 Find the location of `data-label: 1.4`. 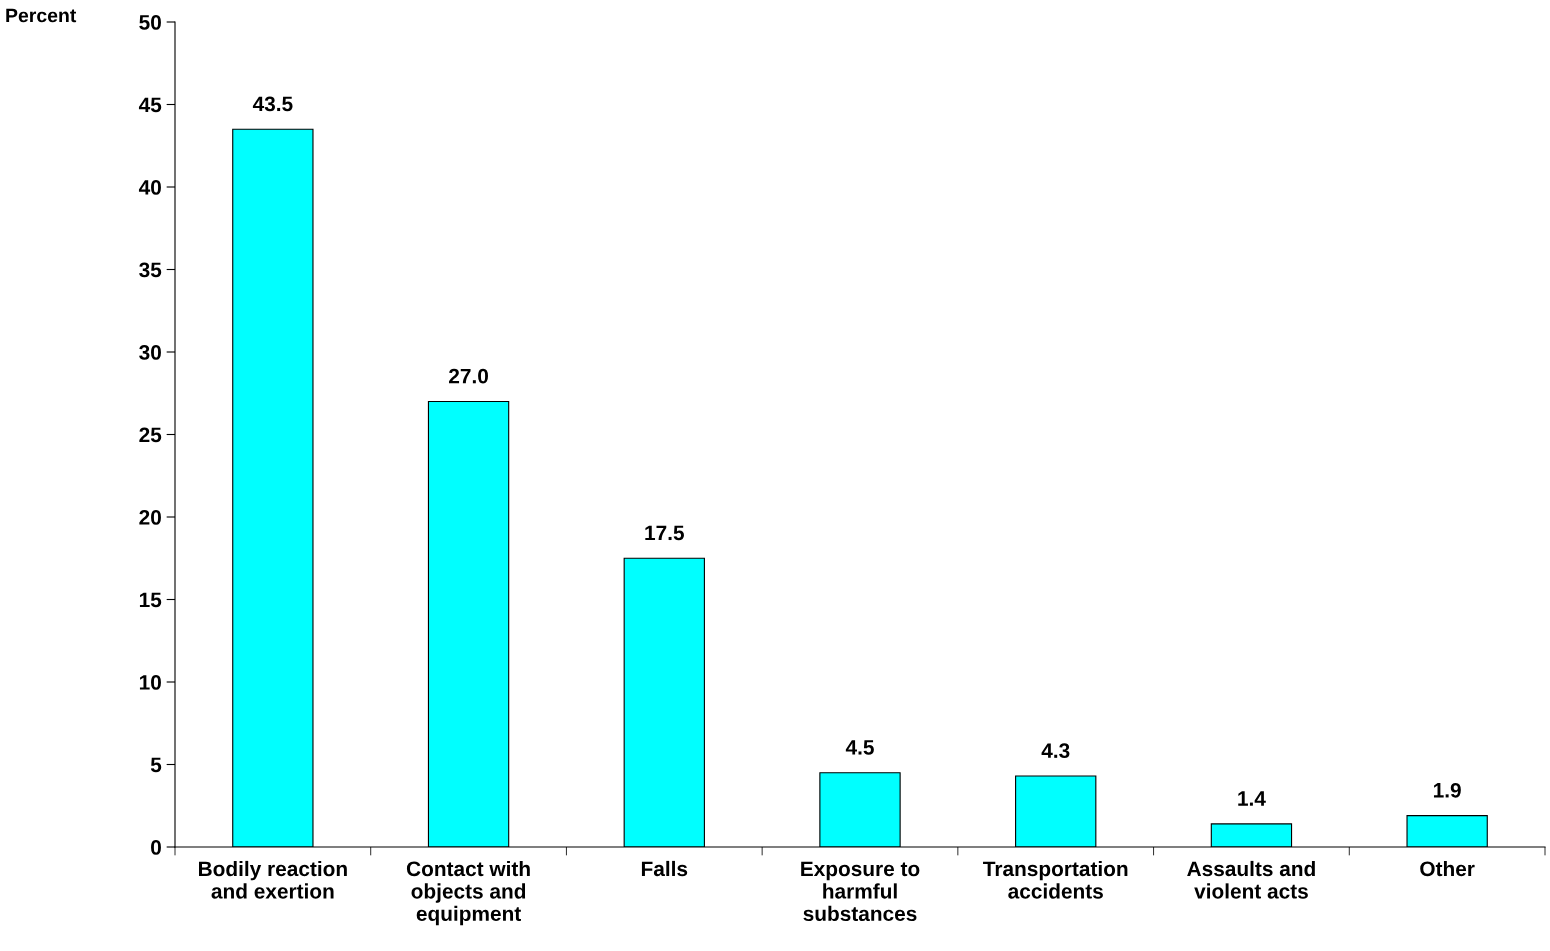

data-label: 1.4 is located at coordinates (1252, 798).